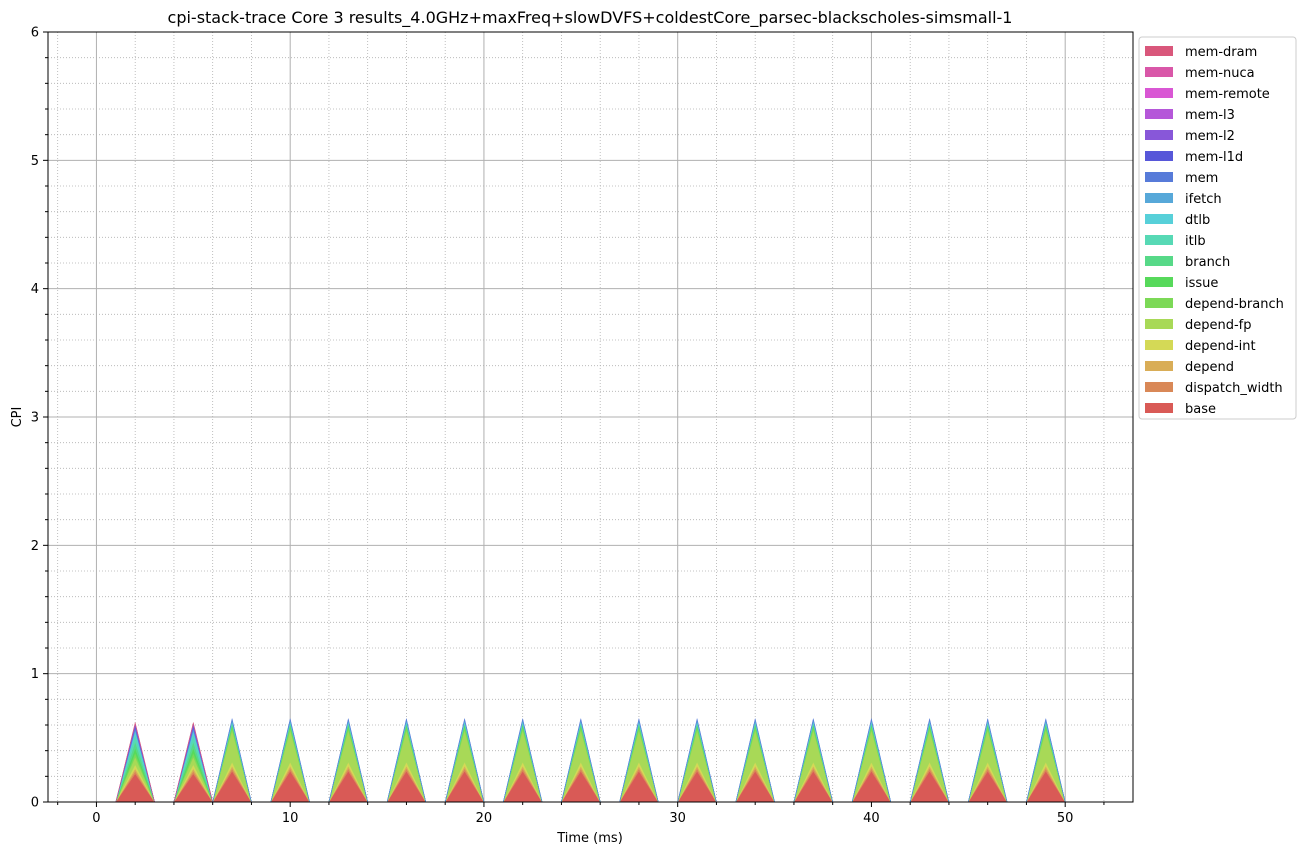  I want to click on legend-label-mem-l1d: mem-l1d, so click(1214, 157).